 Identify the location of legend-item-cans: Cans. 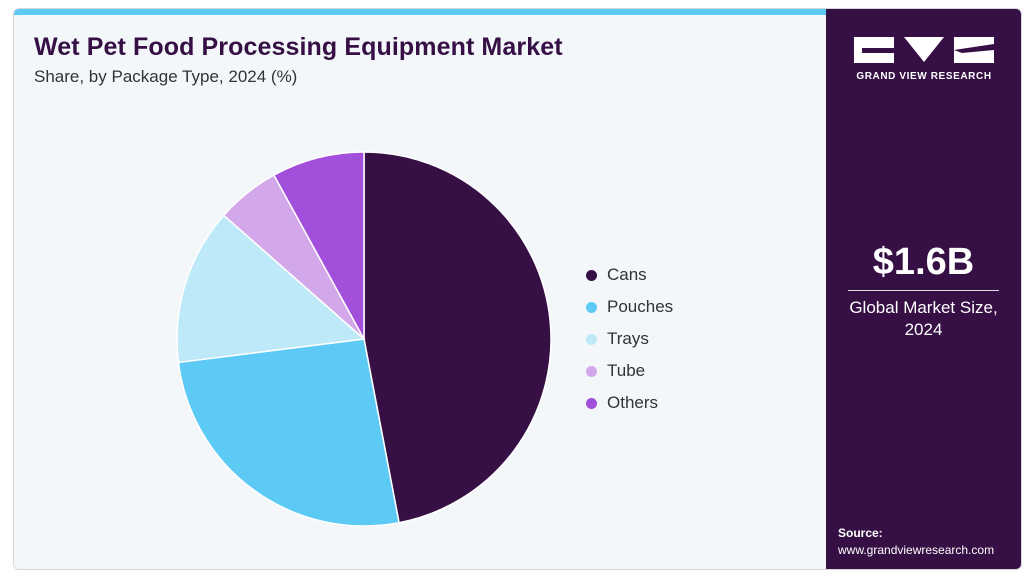
(629, 275).